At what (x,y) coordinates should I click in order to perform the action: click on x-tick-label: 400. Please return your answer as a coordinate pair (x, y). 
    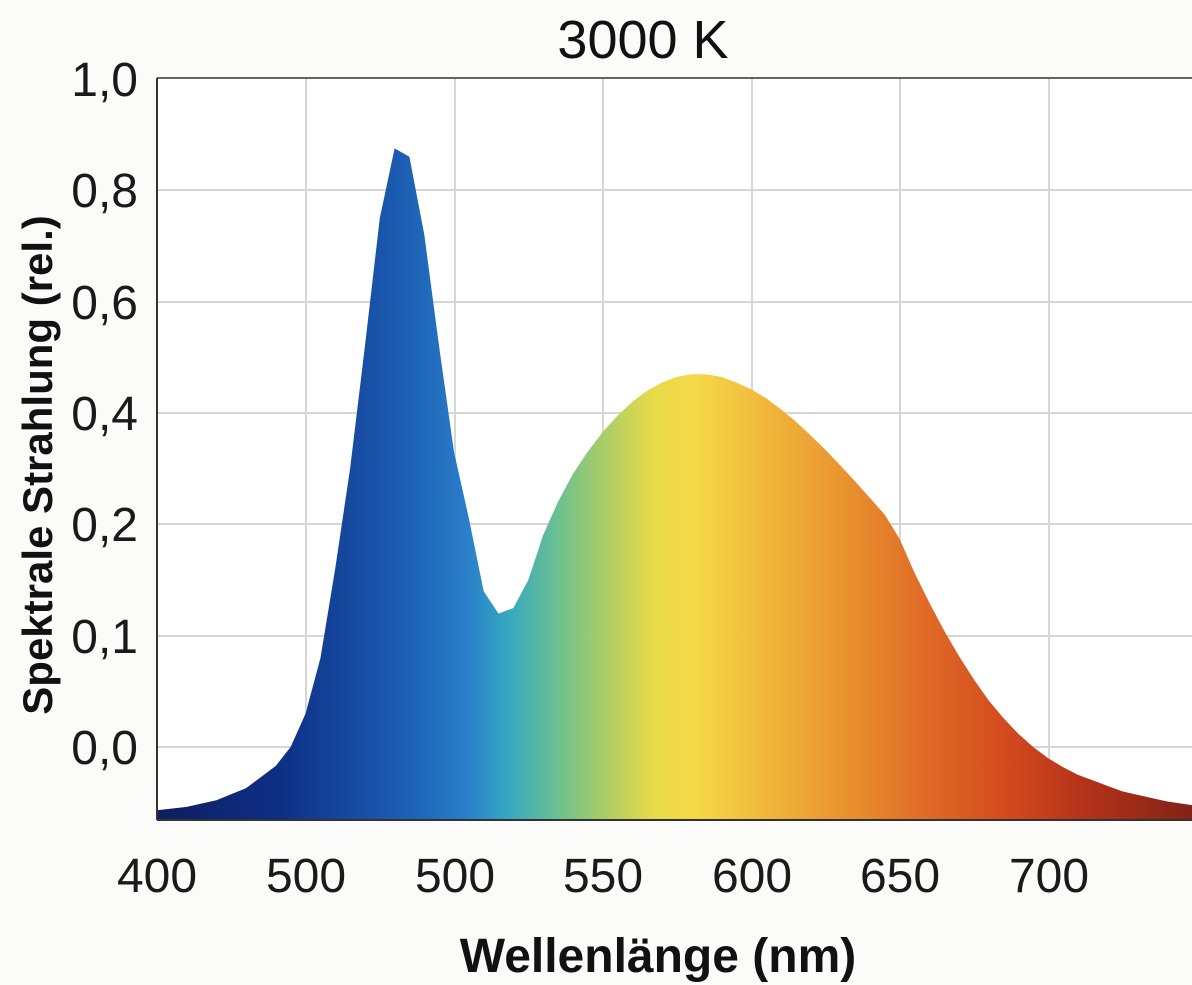
    Looking at the image, I should click on (157, 876).